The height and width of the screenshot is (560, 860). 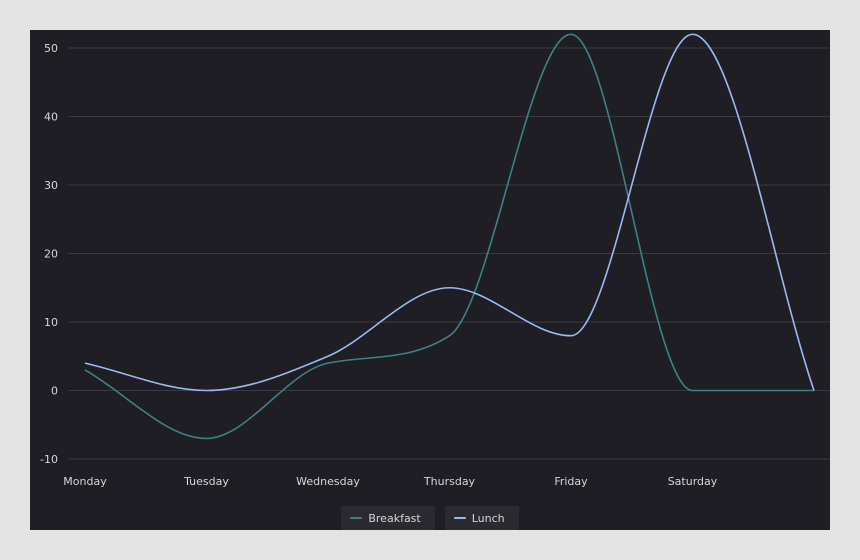 What do you see at coordinates (49, 459) in the screenshot?
I see `y-tick-label: -10` at bounding box center [49, 459].